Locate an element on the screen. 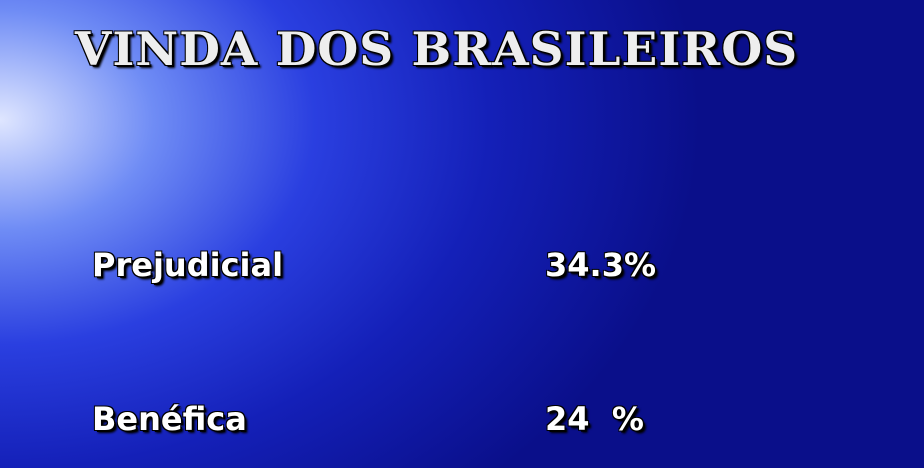 Image resolution: width=924 pixels, height=468 pixels. title: VINDA DOS BRASILEIROS is located at coordinates (436, 49).